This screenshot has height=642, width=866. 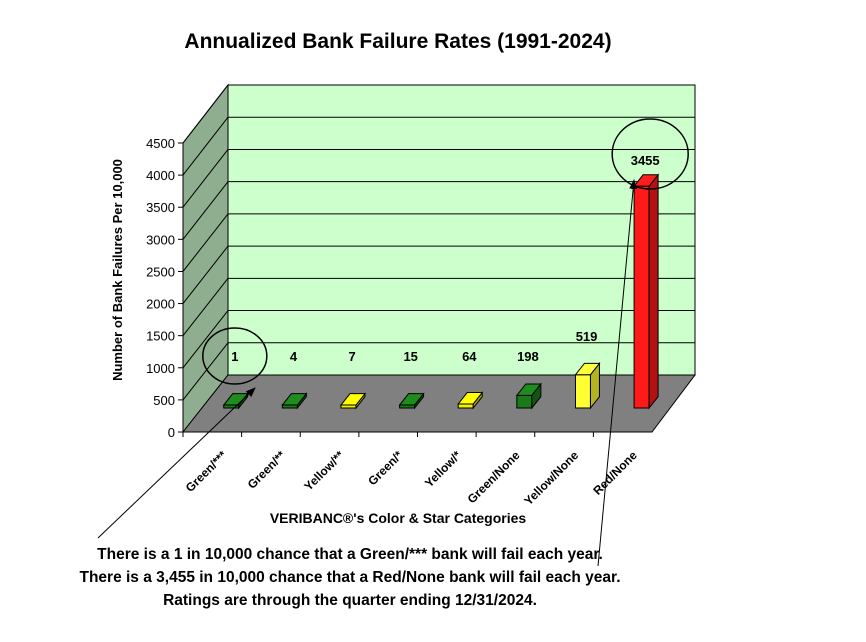 What do you see at coordinates (469, 356) in the screenshot?
I see `data-label: 64` at bounding box center [469, 356].